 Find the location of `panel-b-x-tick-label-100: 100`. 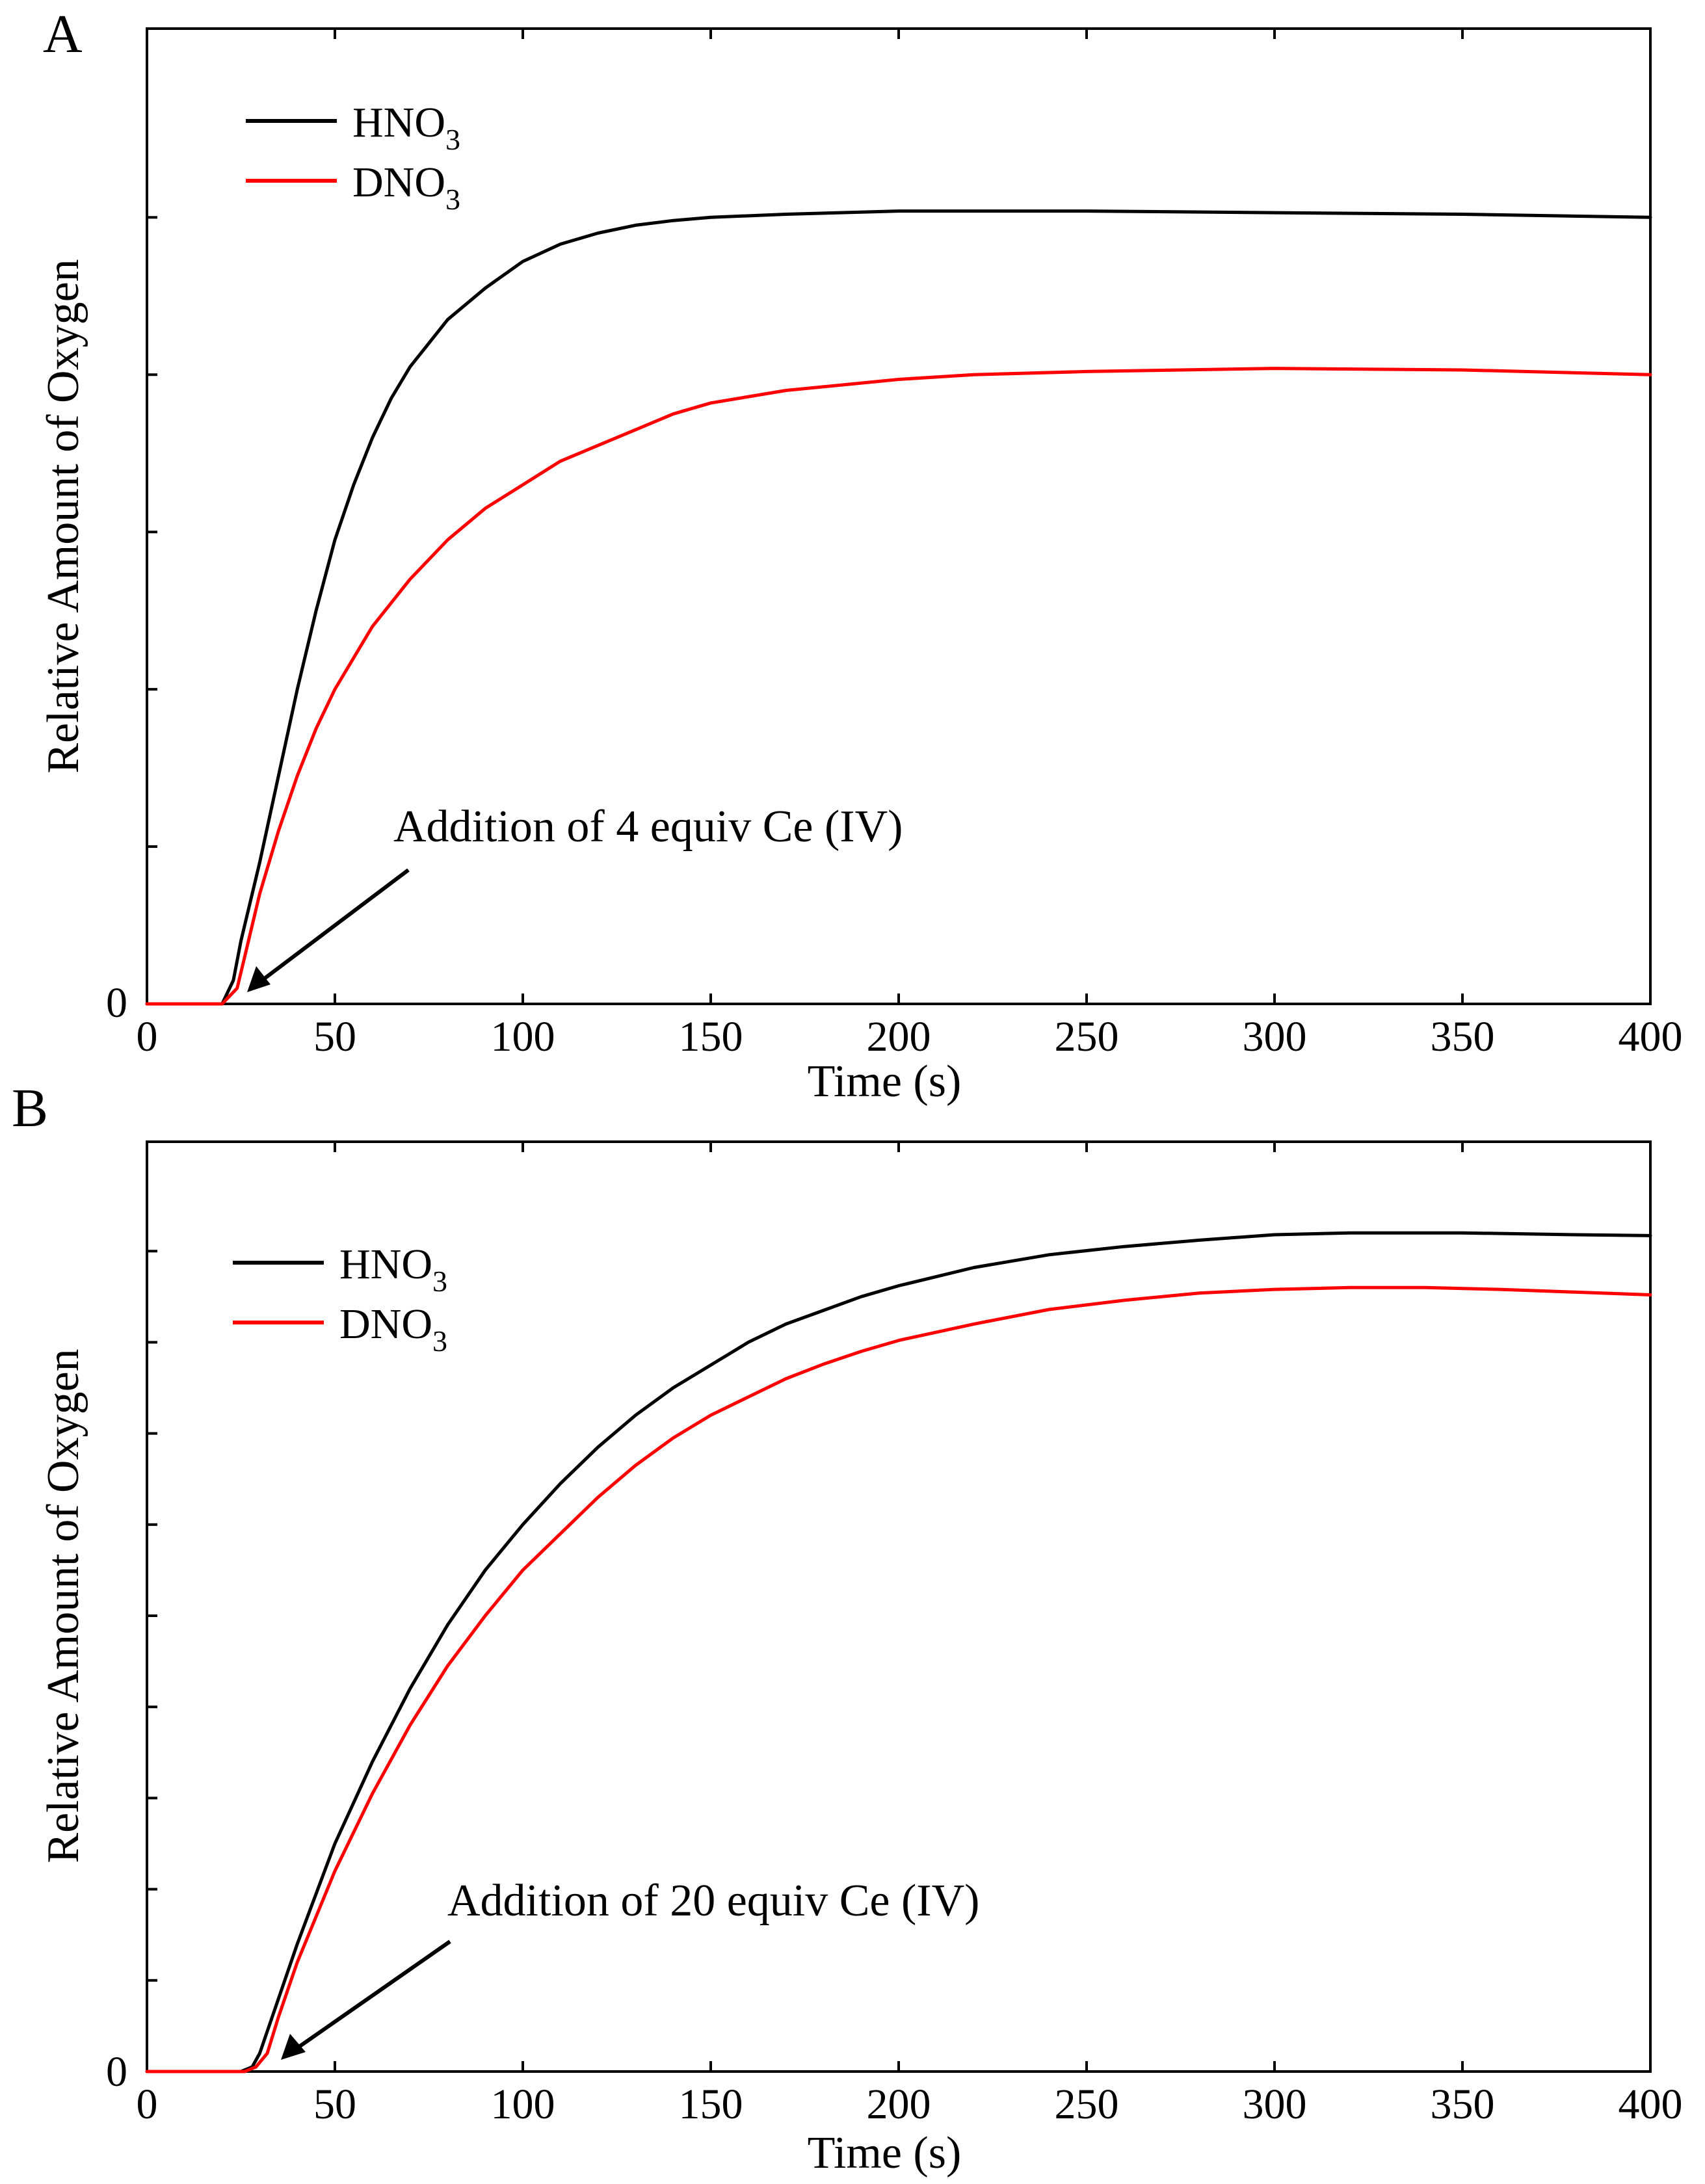

panel-b-x-tick-label-100: 100 is located at coordinates (523, 2105).